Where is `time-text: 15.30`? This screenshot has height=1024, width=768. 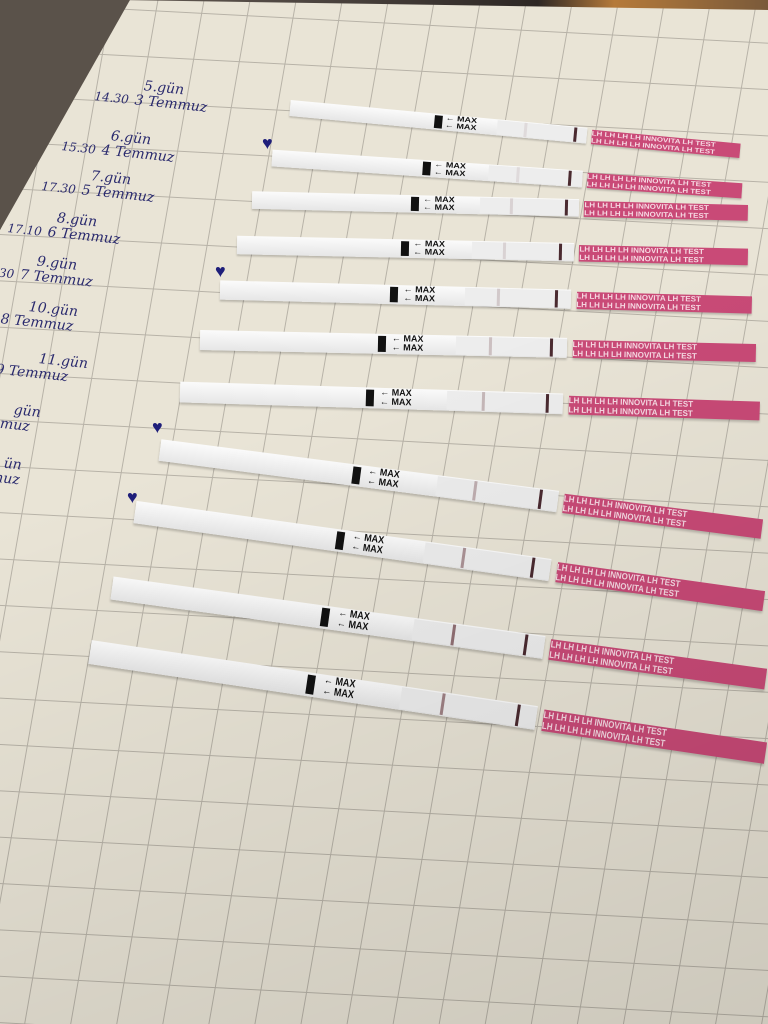 time-text: 15.30 is located at coordinates (78, 148).